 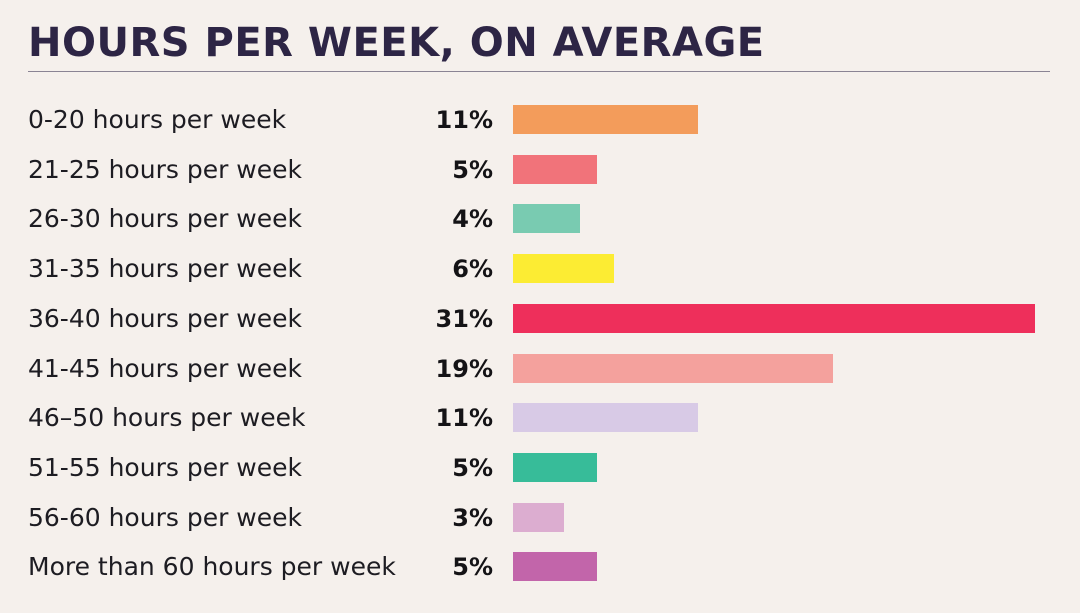 What do you see at coordinates (157, 119) in the screenshot?
I see `category-label: 0-20 hours per week` at bounding box center [157, 119].